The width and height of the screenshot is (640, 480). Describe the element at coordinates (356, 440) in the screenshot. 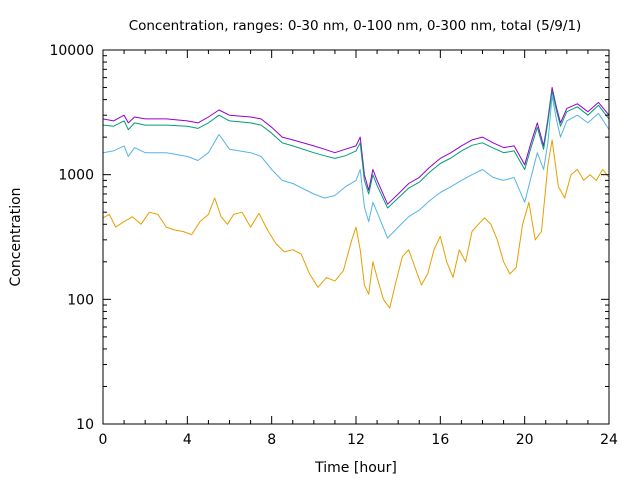

I see `x-tick-label: 12` at that location.